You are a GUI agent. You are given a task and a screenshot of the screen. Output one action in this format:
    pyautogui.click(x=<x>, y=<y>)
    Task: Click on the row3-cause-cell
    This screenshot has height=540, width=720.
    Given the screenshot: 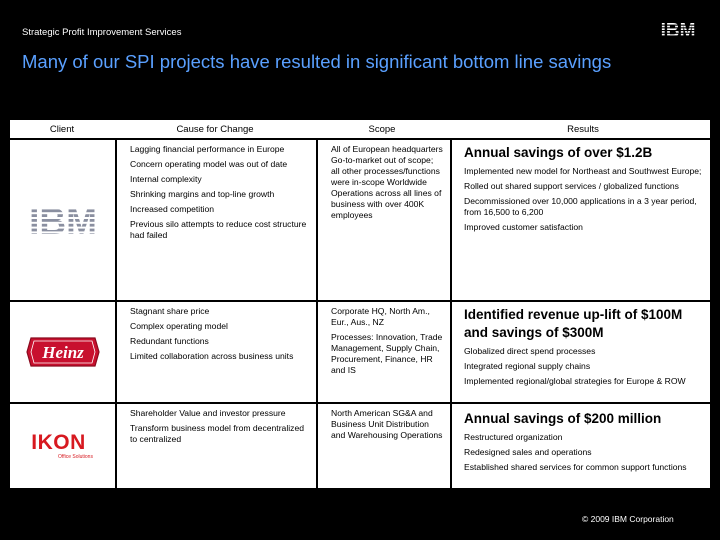 What is the action you would take?
    pyautogui.click(x=216, y=446)
    